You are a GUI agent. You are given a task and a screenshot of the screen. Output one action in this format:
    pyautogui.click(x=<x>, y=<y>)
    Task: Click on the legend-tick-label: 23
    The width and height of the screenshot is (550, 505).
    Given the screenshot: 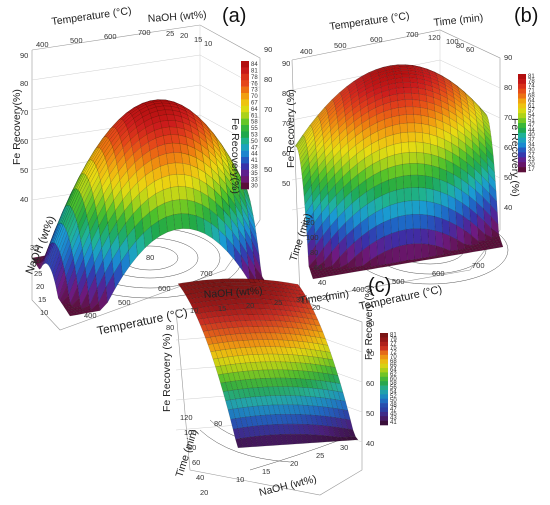 What is the action you would take?
    pyautogui.click(x=531, y=160)
    